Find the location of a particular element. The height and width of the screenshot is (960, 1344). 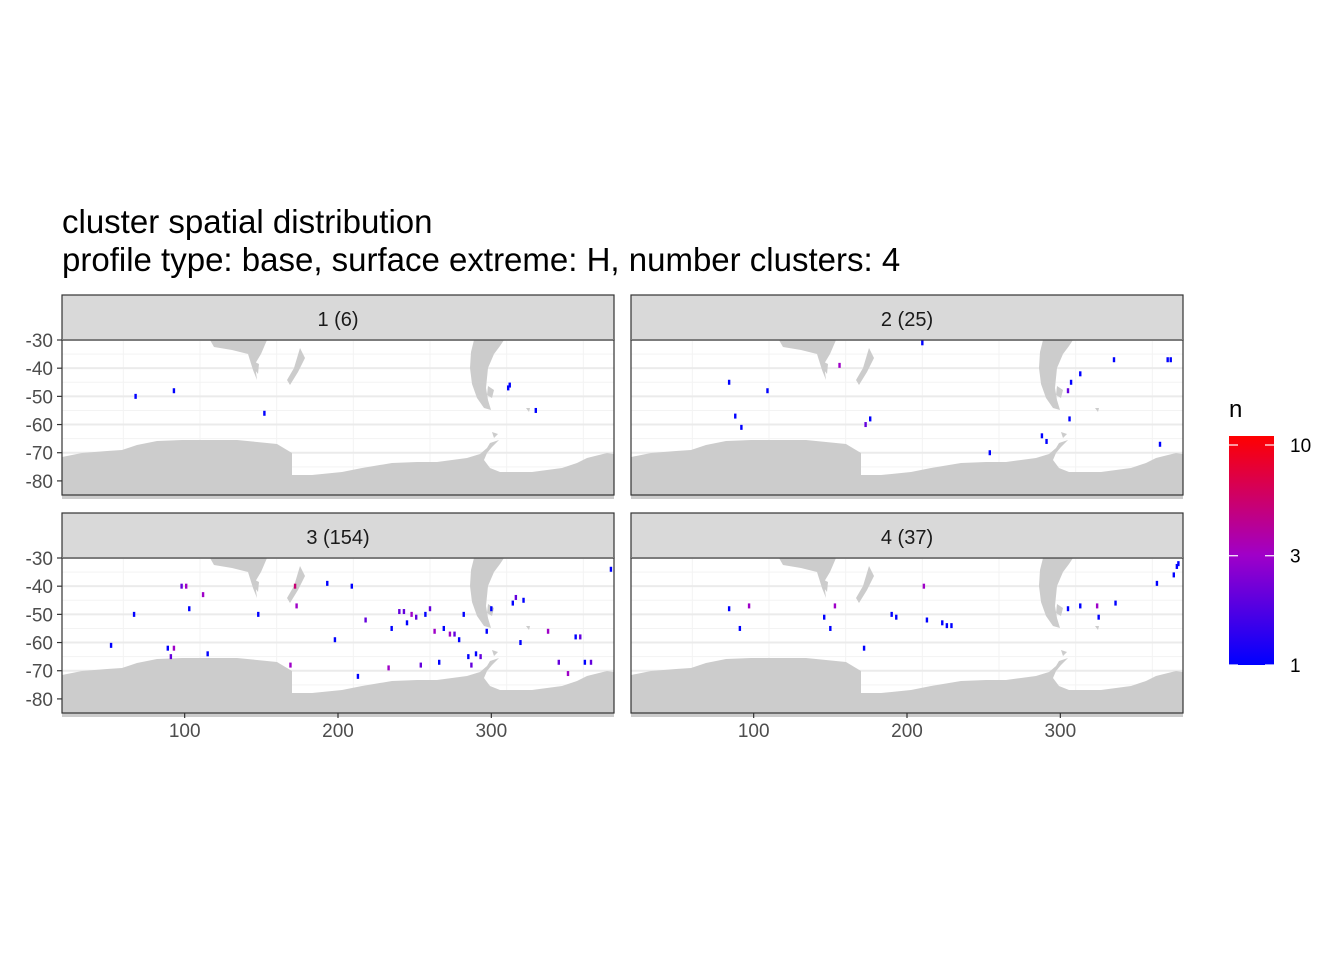

facet-strip is located at coordinates (338, 535).